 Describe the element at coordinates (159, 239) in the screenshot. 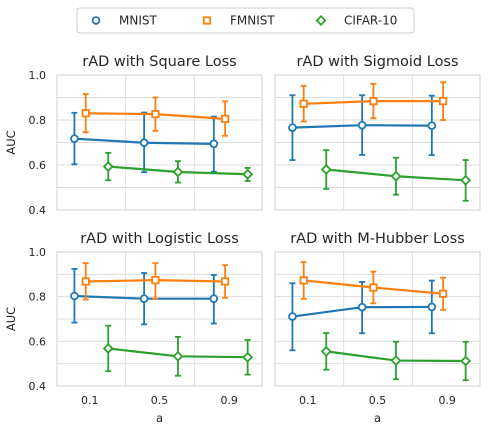

I see `subplot-title: rAD with Logistic Loss` at that location.